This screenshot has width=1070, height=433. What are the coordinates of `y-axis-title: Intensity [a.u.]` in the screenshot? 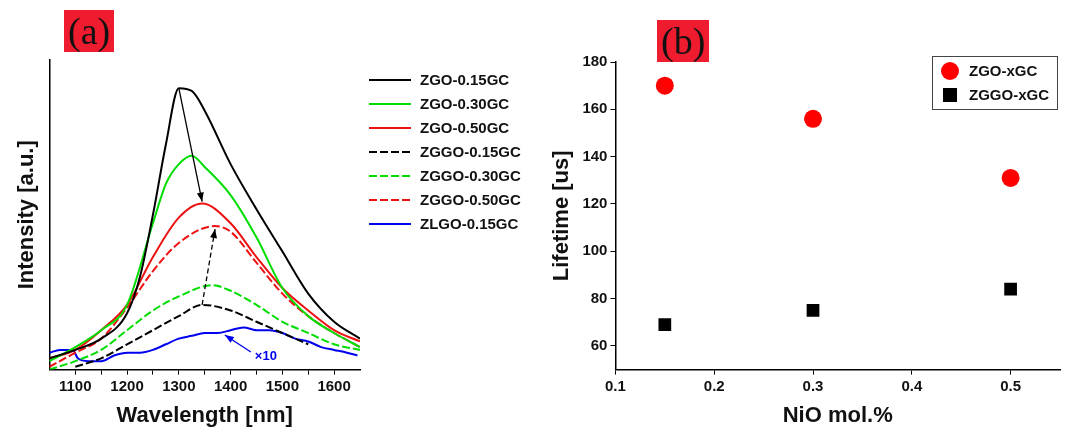 It's located at (26, 215).